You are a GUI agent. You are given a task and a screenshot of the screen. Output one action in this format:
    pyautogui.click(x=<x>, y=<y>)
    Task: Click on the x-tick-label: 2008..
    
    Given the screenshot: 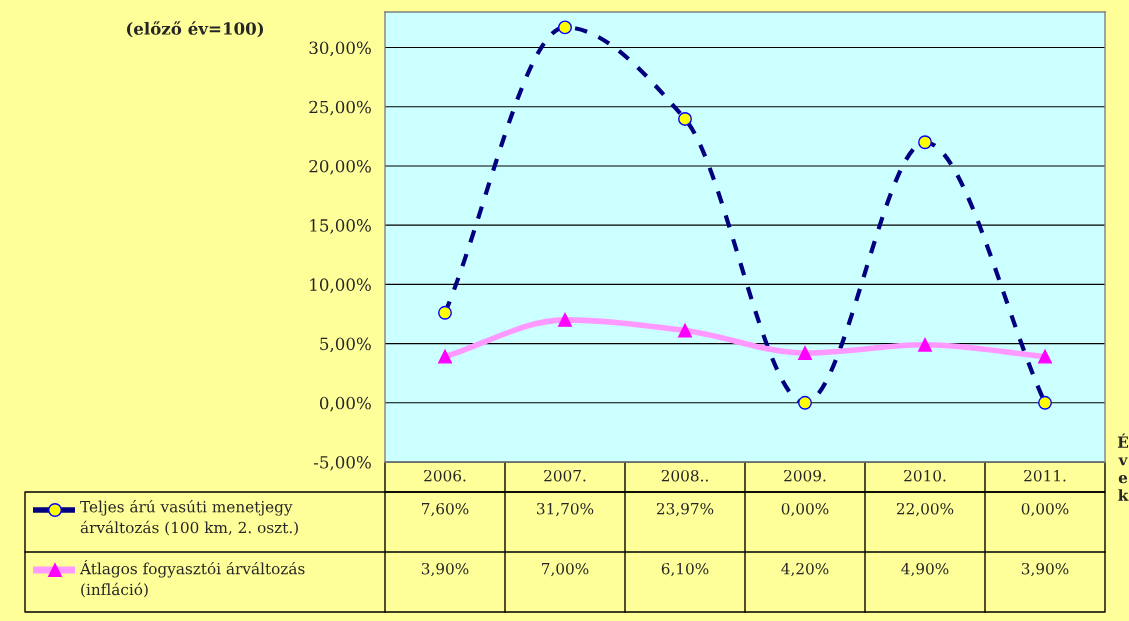 What is the action you would take?
    pyautogui.click(x=684, y=475)
    